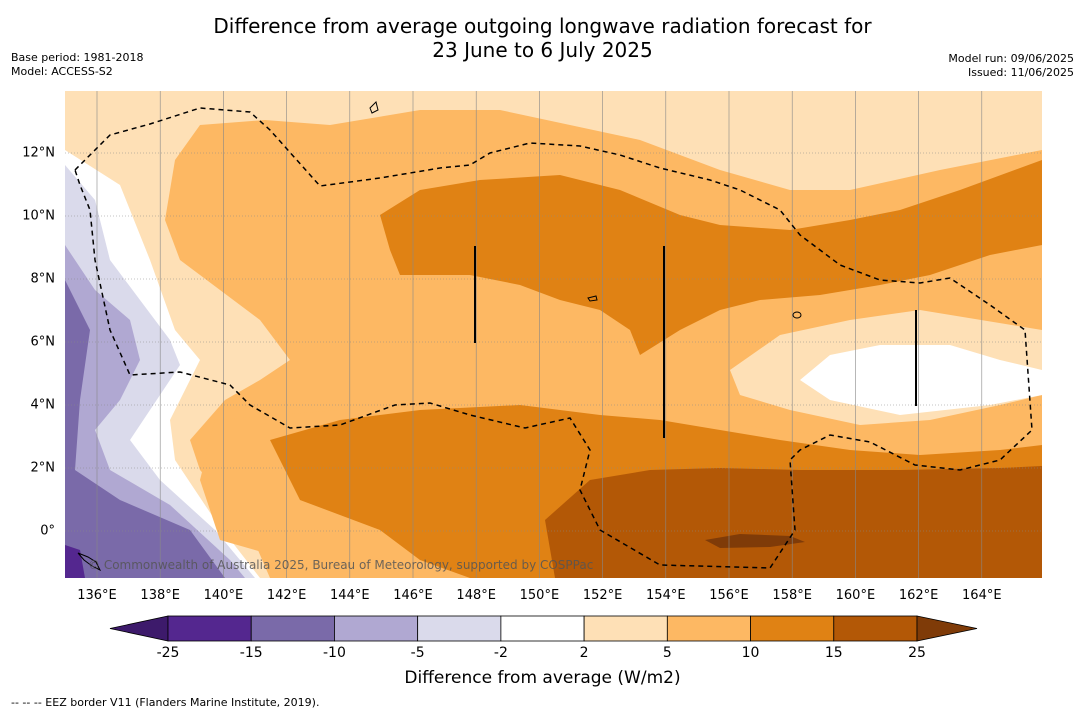 The image size is (1085, 713). Describe the element at coordinates (539, 595) in the screenshot. I see `x-tick-label: 150°E` at that location.